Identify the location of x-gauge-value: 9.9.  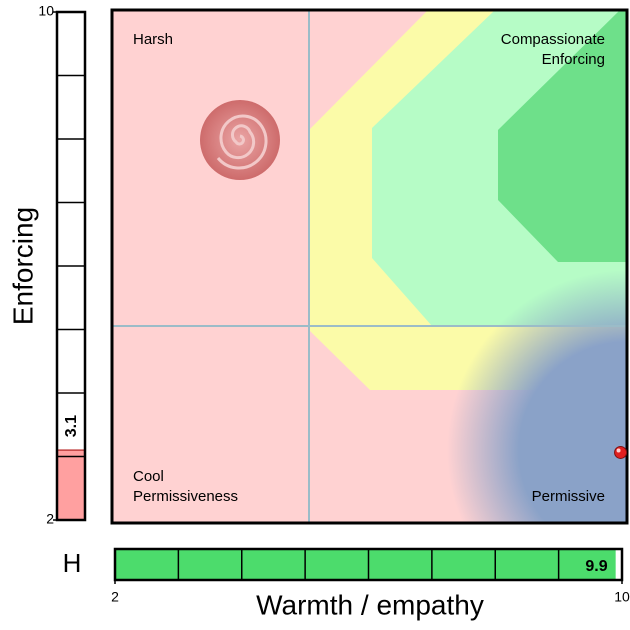
(596, 566).